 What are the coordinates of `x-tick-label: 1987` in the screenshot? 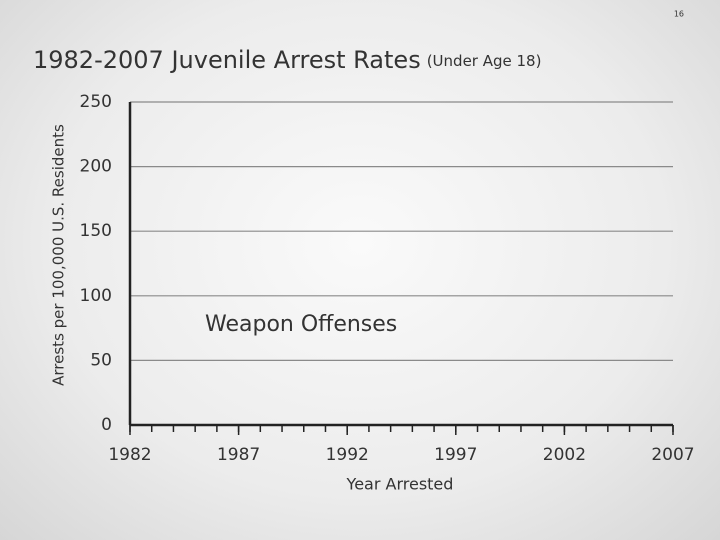 It's located at (238, 455).